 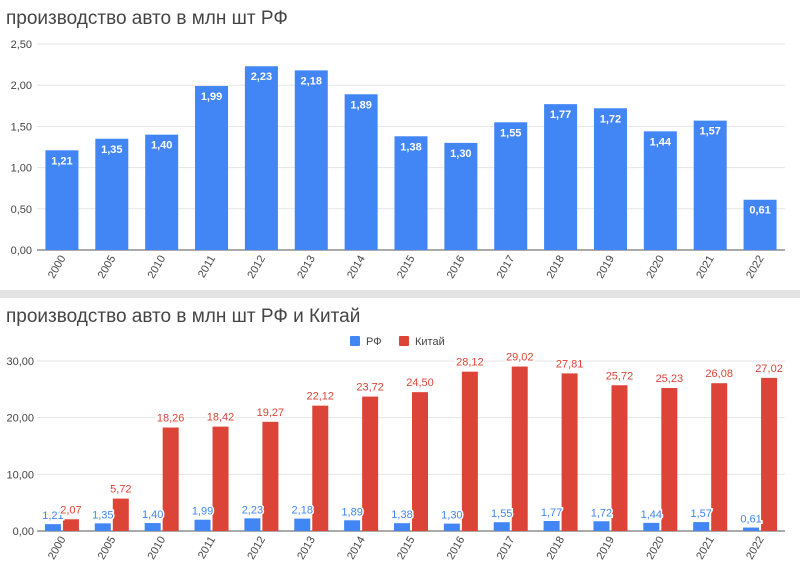 I want to click on data-label-china: 28,12, so click(x=470, y=363).